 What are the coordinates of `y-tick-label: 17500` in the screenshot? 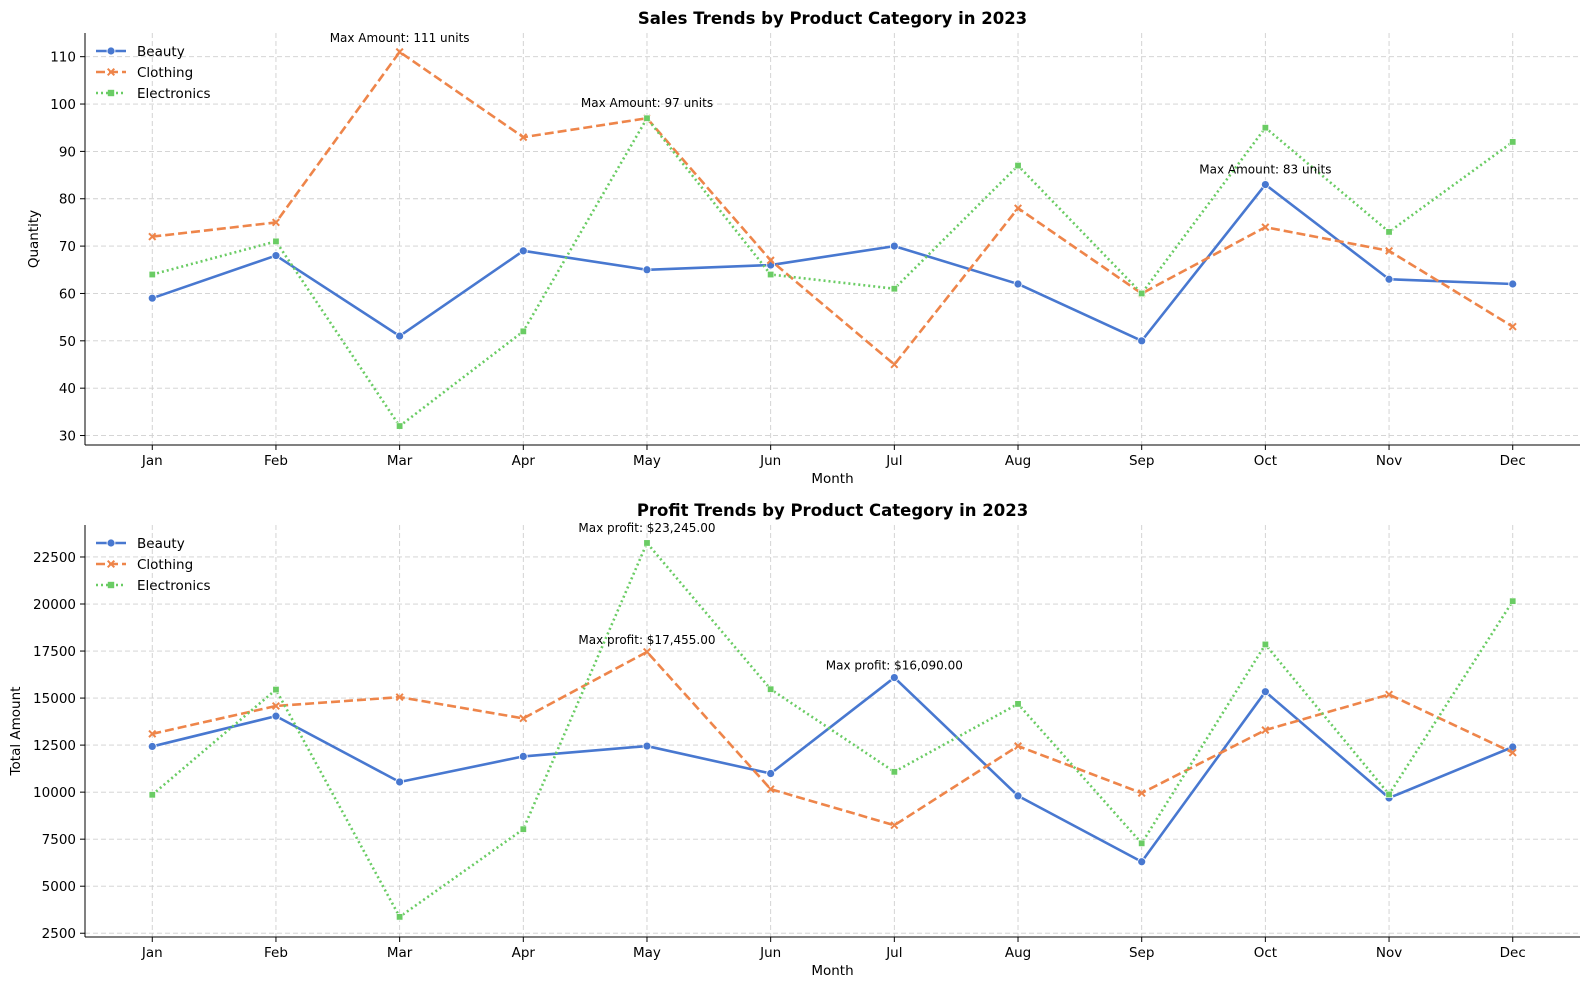 It's located at (54, 652).